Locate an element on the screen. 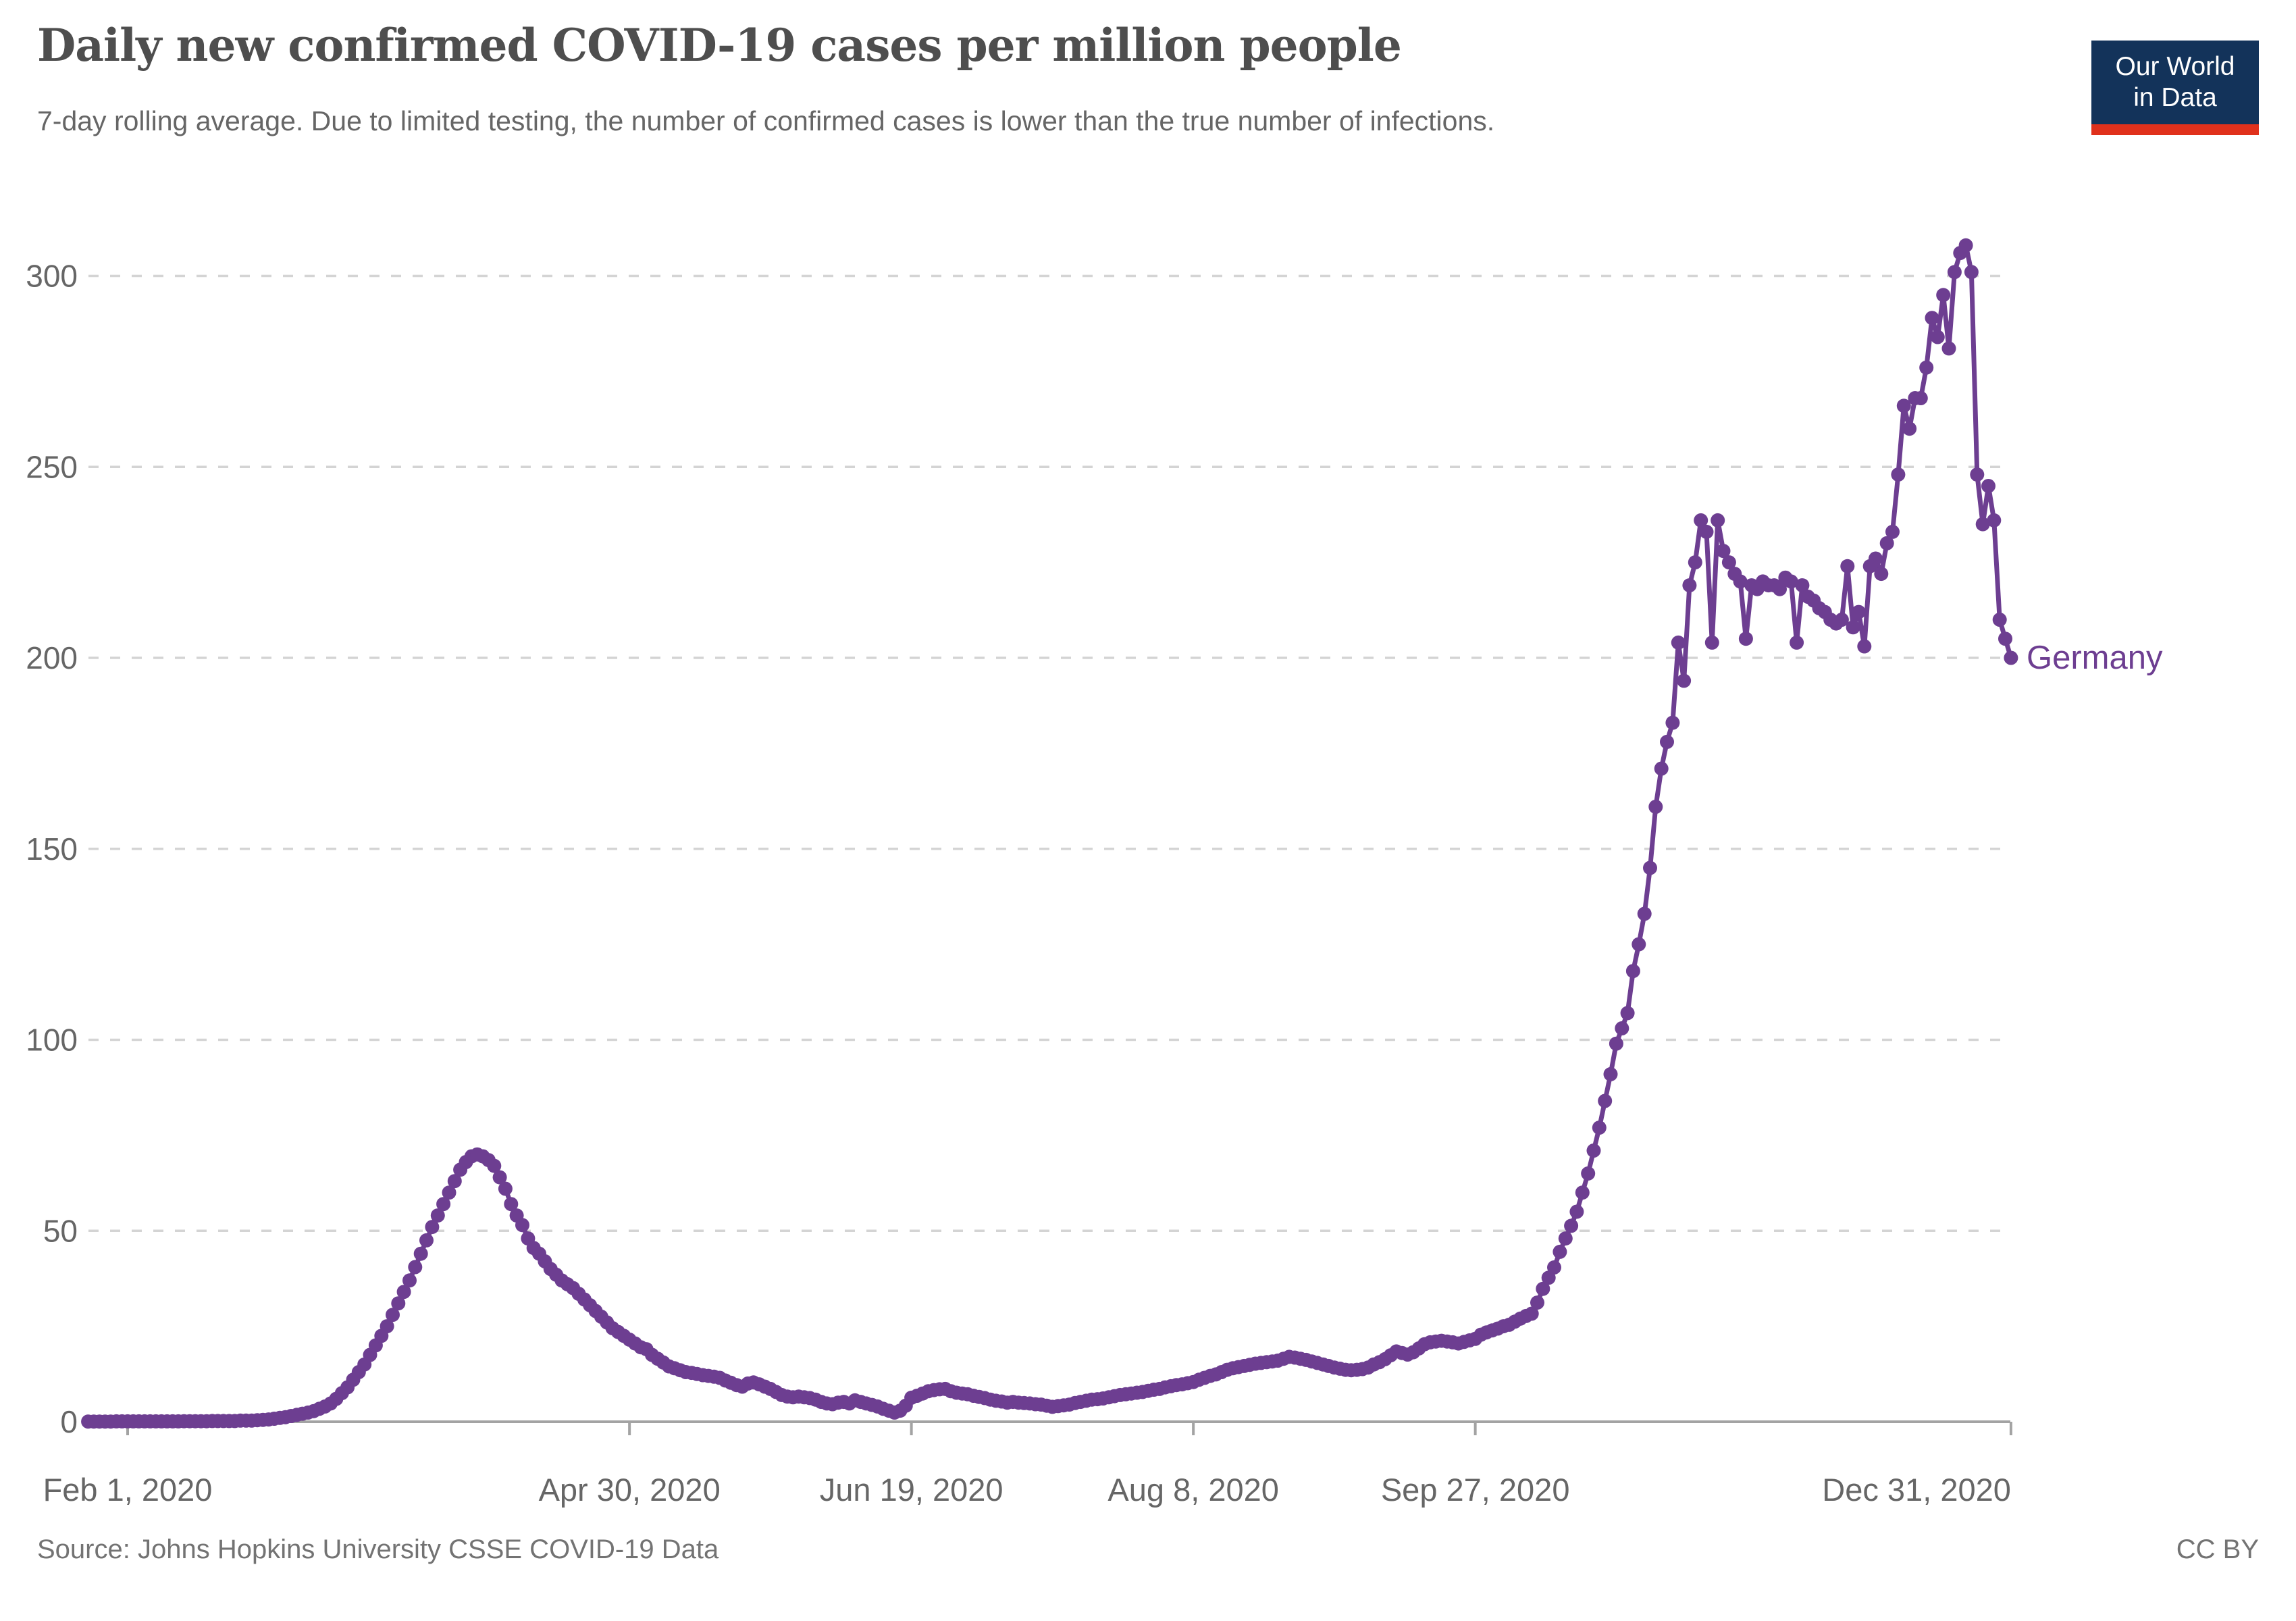 Image resolution: width=2296 pixels, height=1621 pixels. y-tick-label-150: 150 is located at coordinates (52, 849).